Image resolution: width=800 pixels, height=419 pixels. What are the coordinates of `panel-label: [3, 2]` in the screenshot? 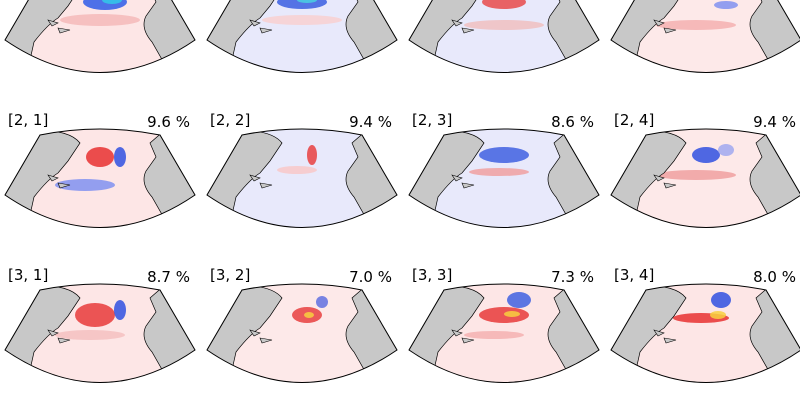 It's located at (230, 275).